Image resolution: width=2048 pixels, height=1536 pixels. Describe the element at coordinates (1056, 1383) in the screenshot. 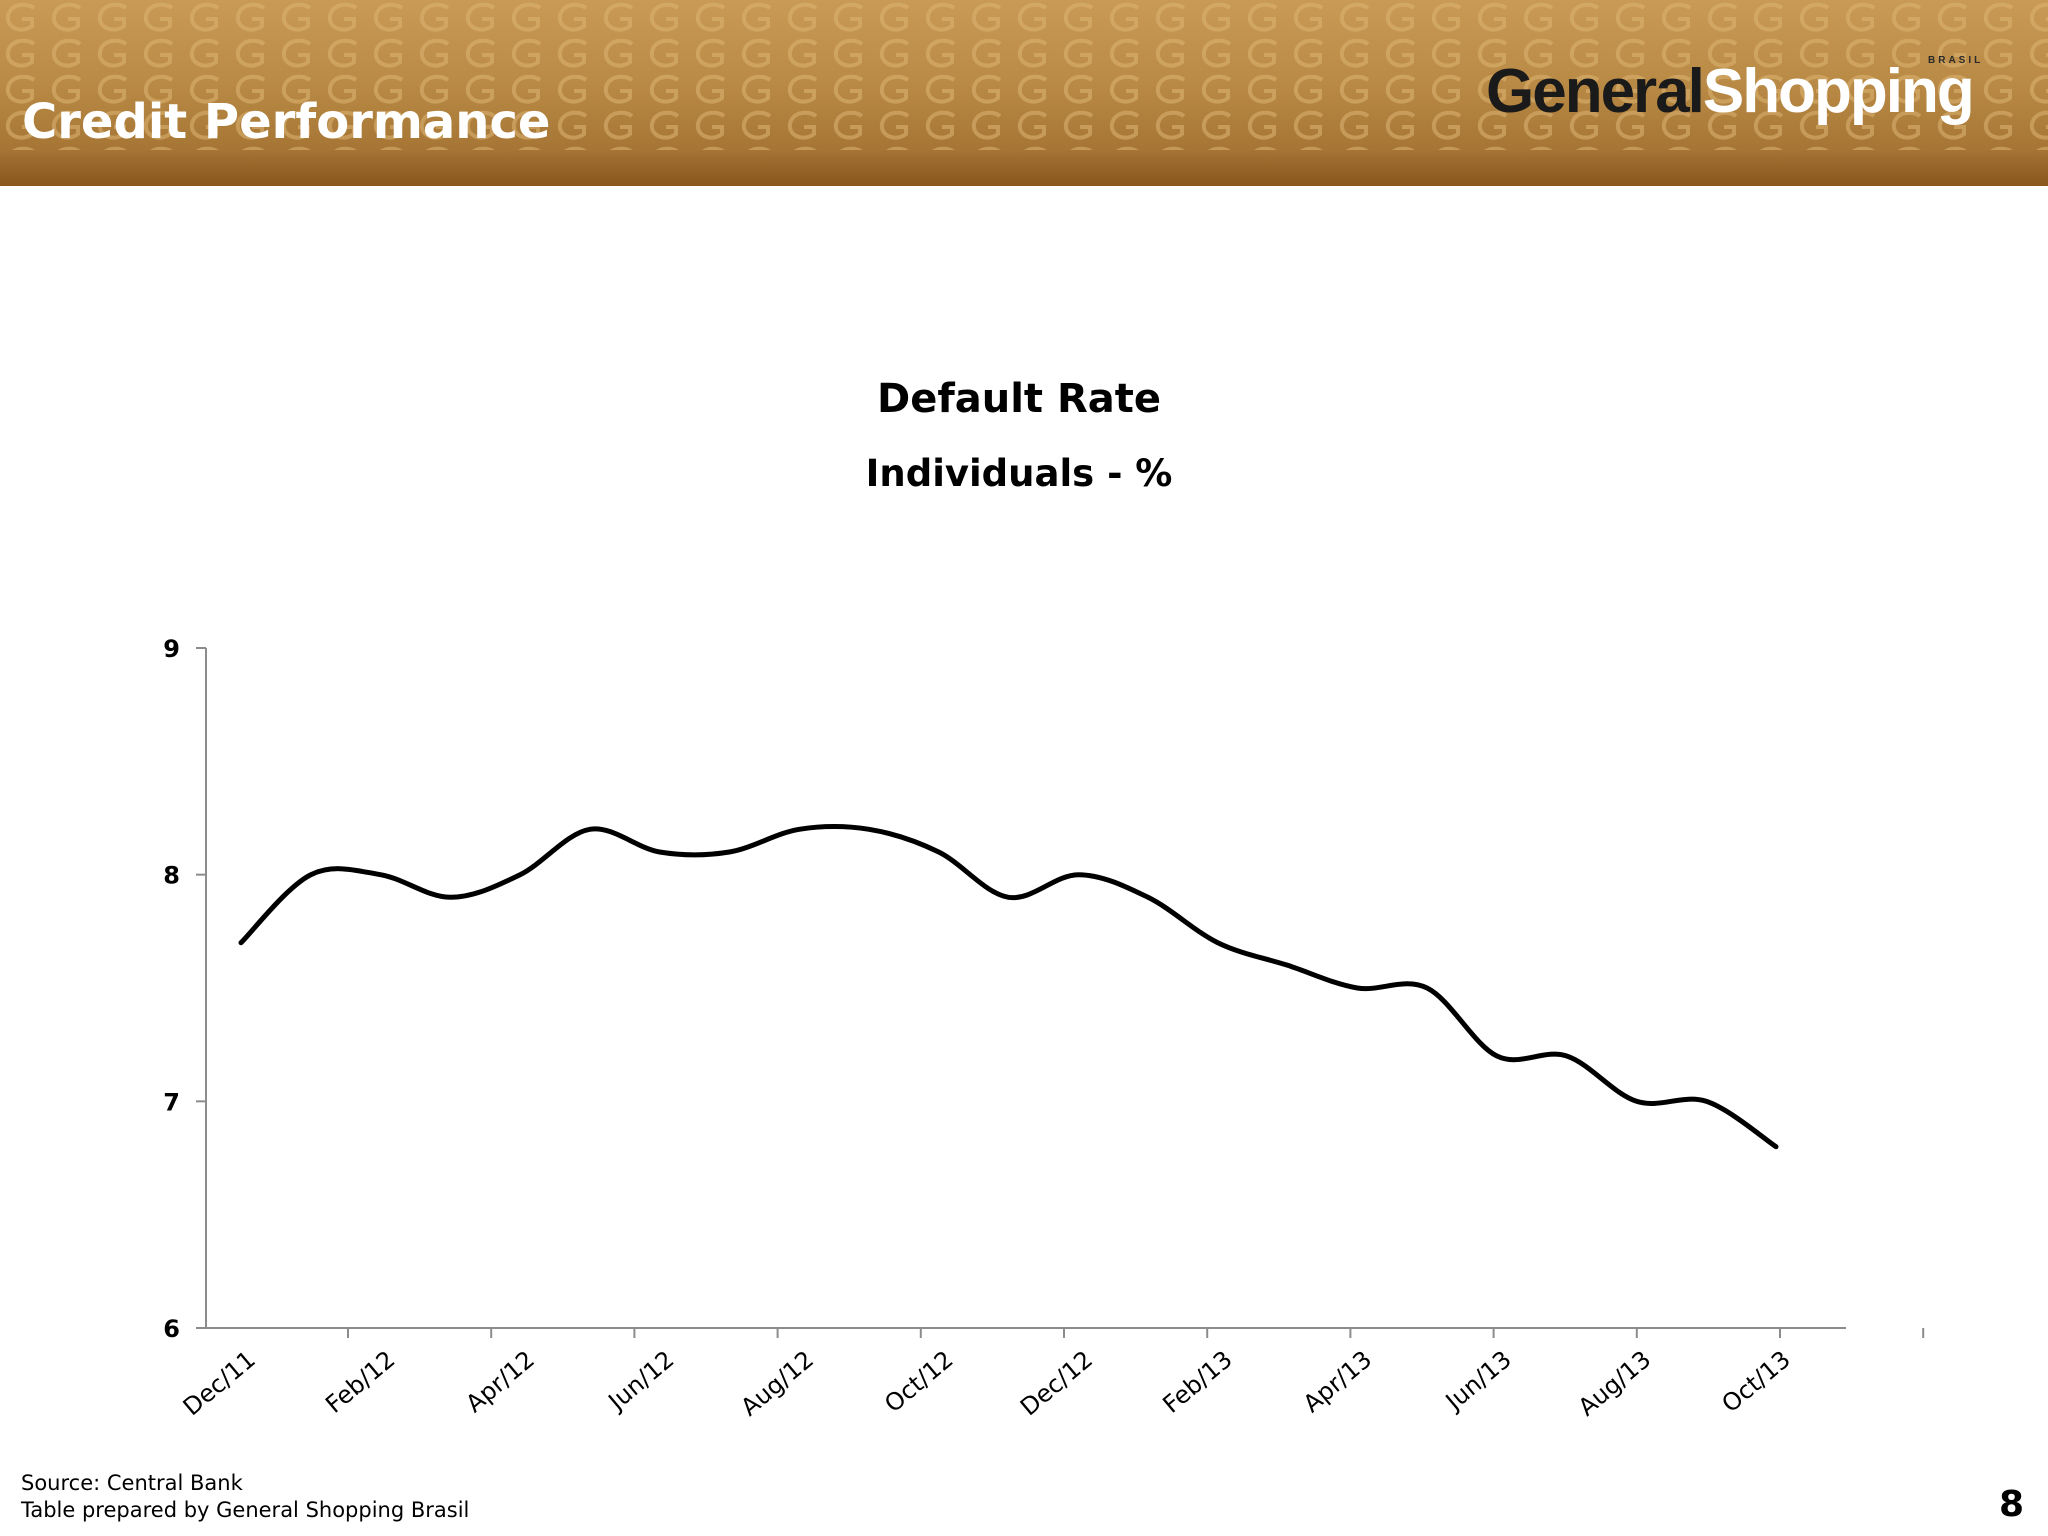

I see `x-tick-label: Dec/12` at that location.